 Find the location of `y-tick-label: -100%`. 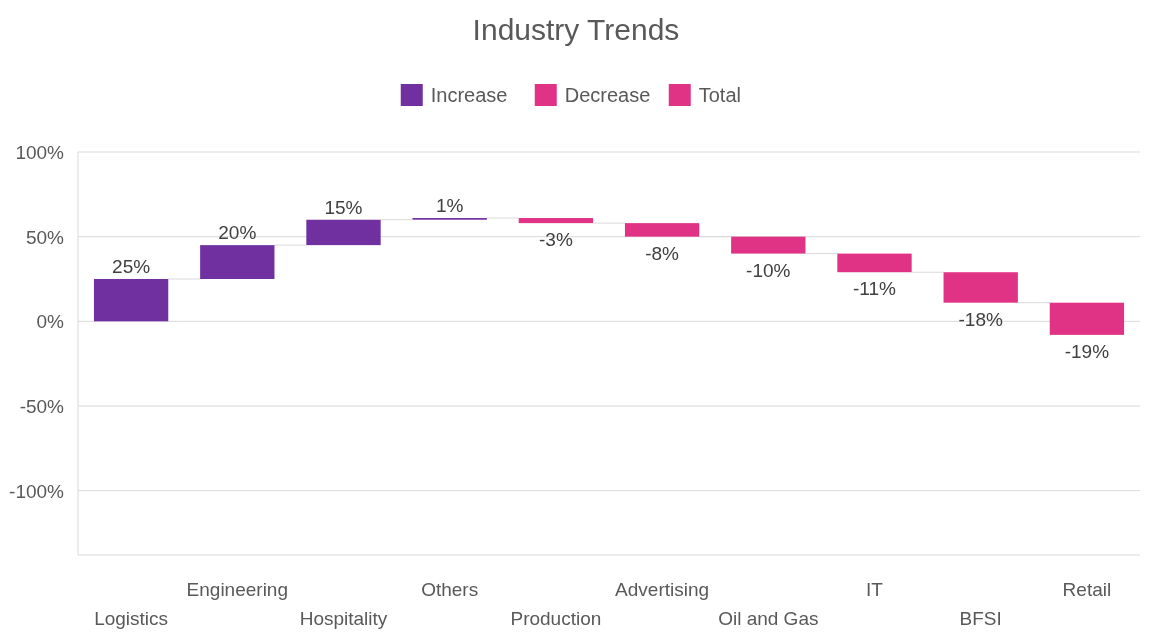

y-tick-label: -100% is located at coordinates (37, 491).